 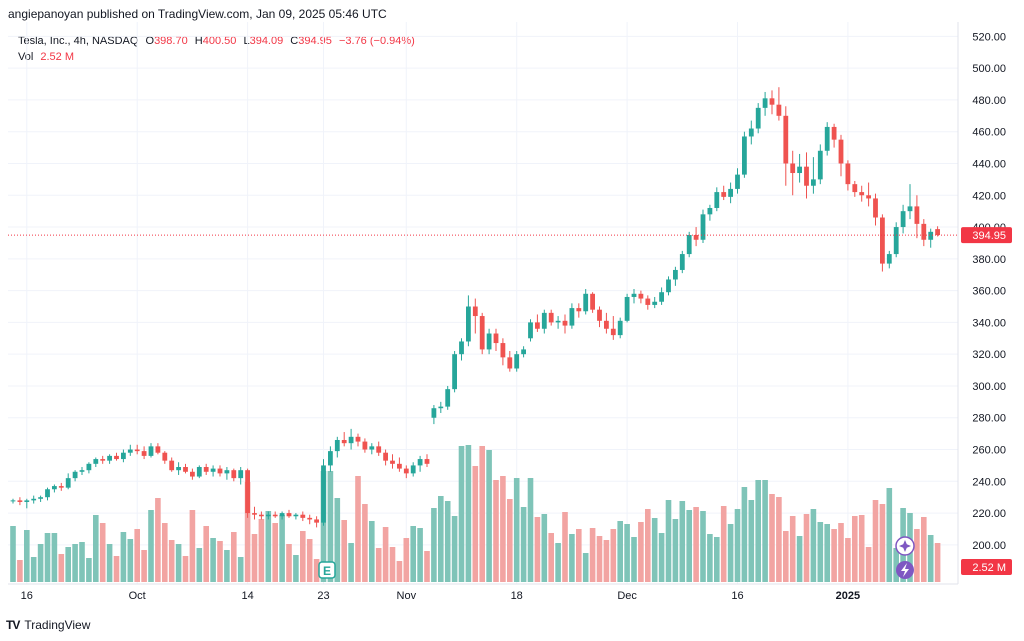 What do you see at coordinates (989, 236) in the screenshot?
I see `last-price-label: 394.95` at bounding box center [989, 236].